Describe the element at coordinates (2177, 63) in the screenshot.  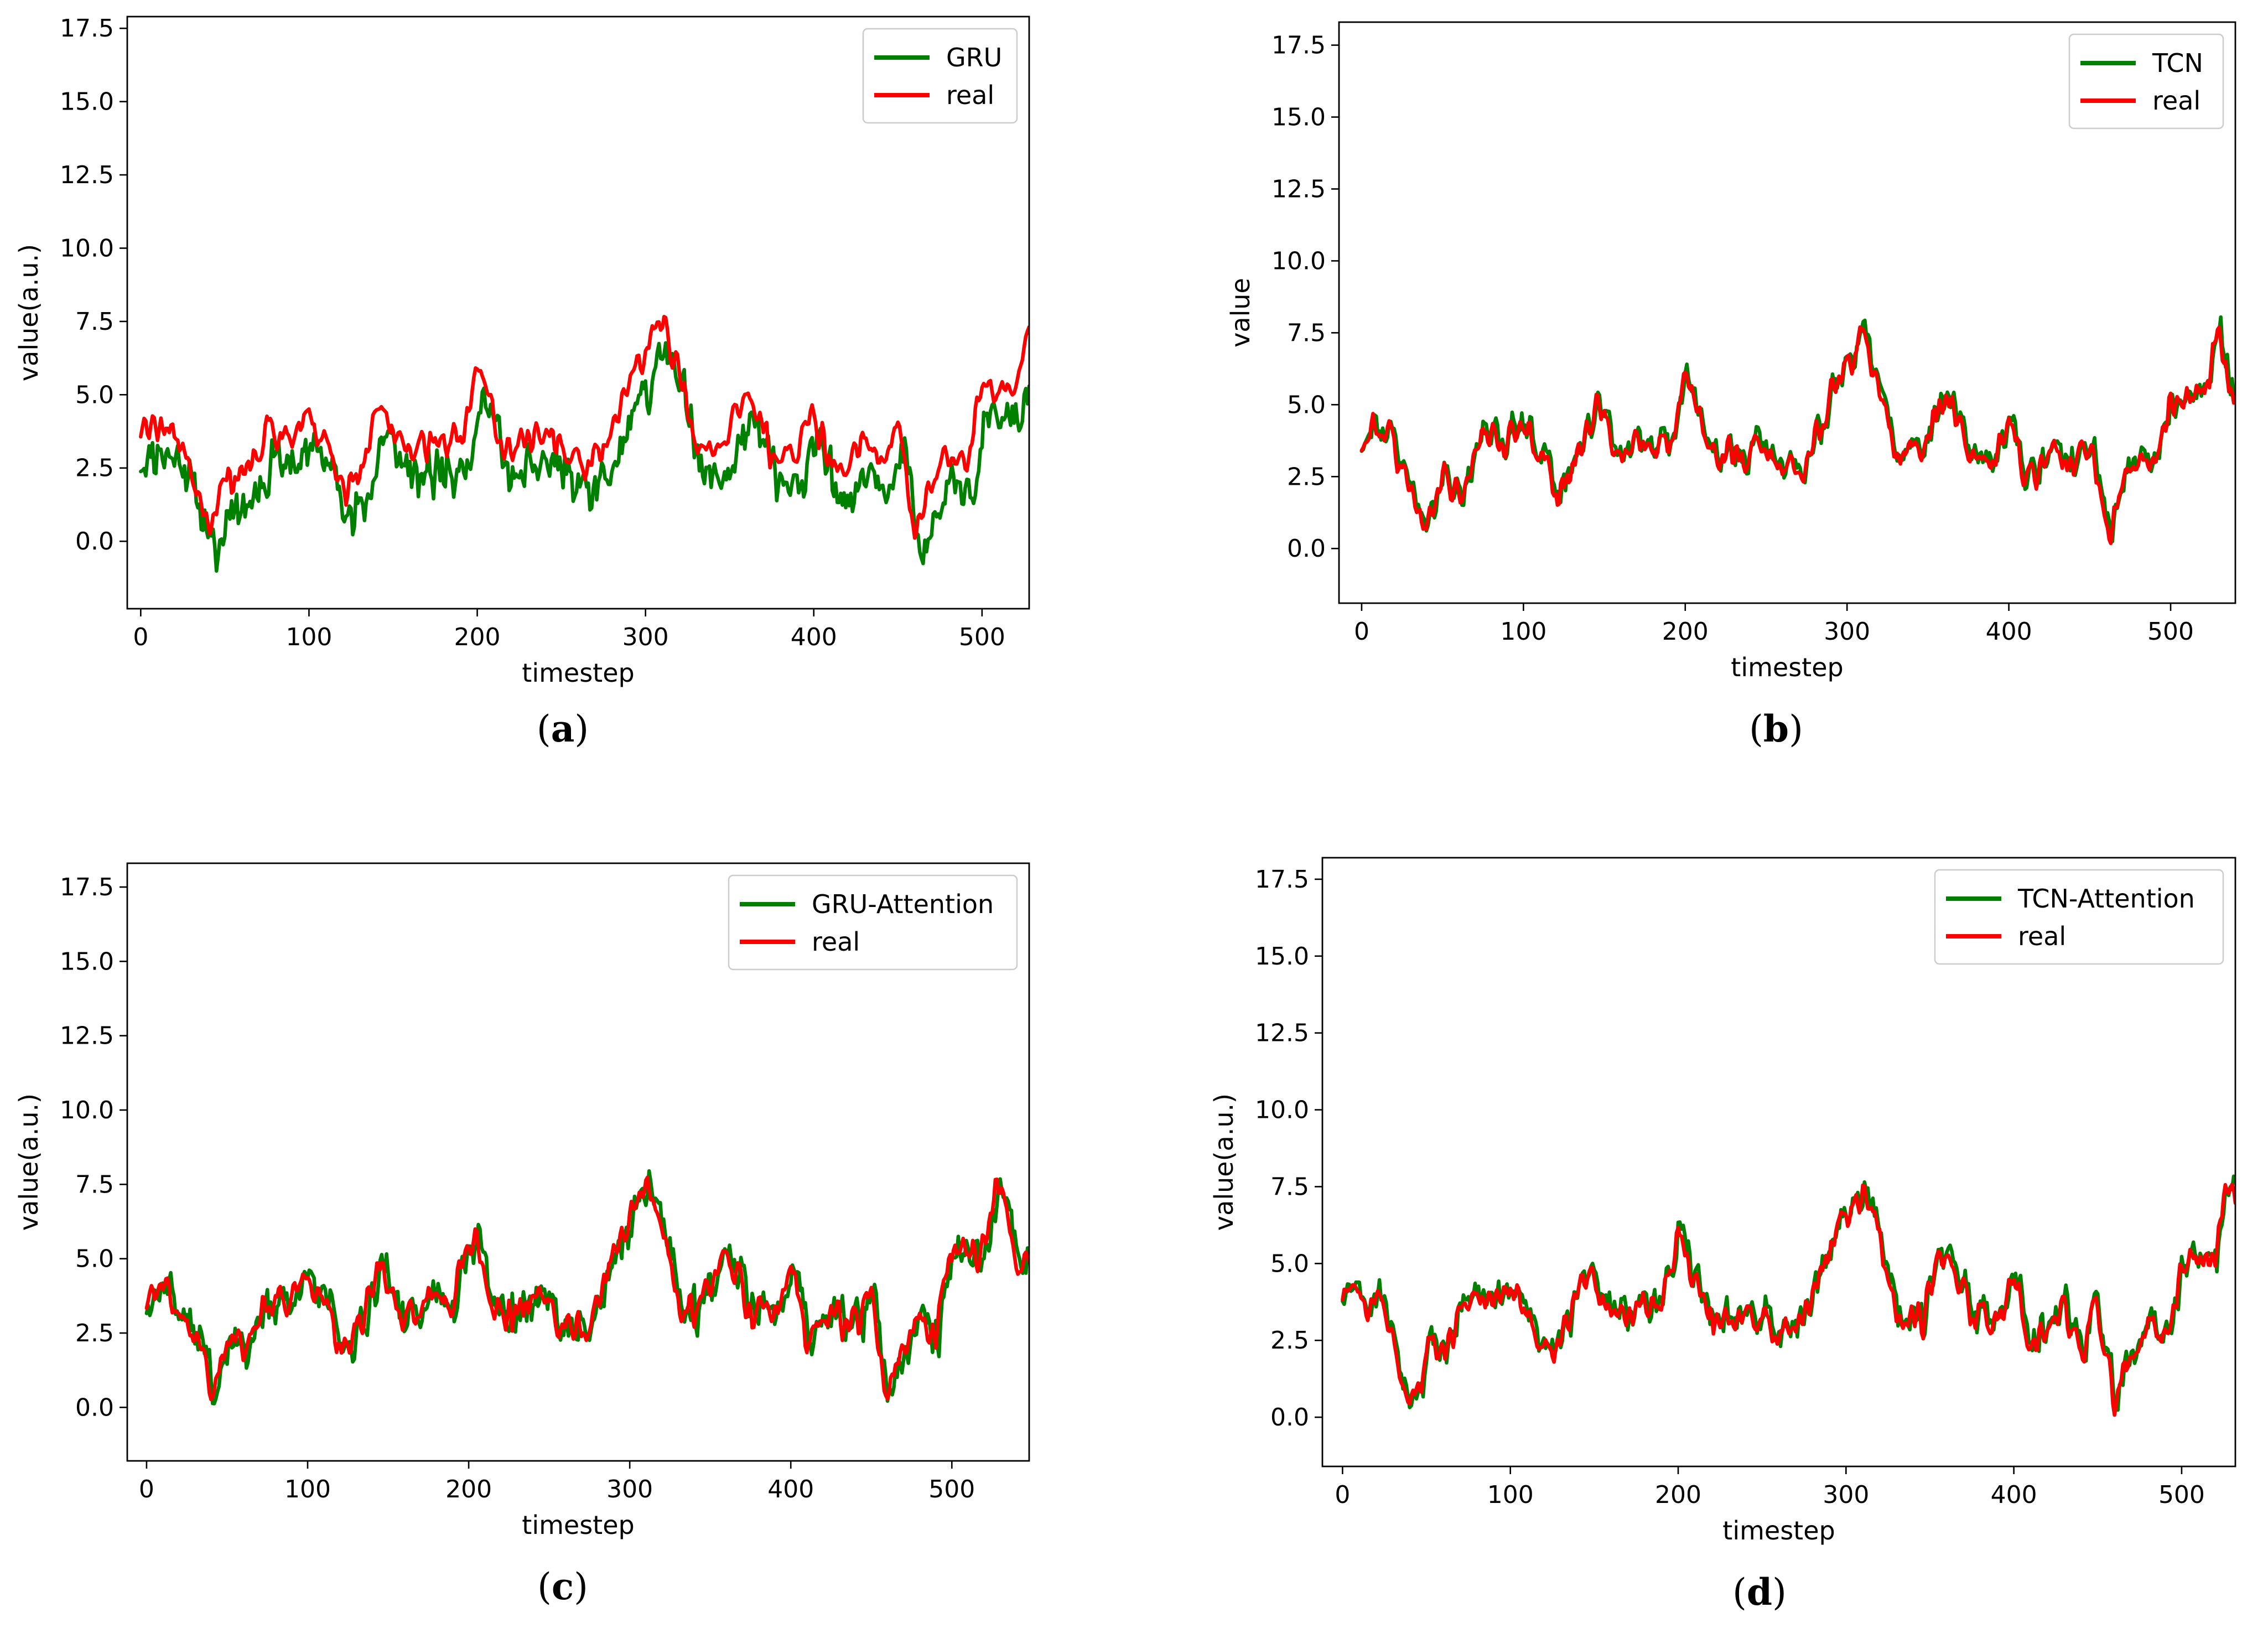
I see `legend-predicted-label: TCN` at that location.